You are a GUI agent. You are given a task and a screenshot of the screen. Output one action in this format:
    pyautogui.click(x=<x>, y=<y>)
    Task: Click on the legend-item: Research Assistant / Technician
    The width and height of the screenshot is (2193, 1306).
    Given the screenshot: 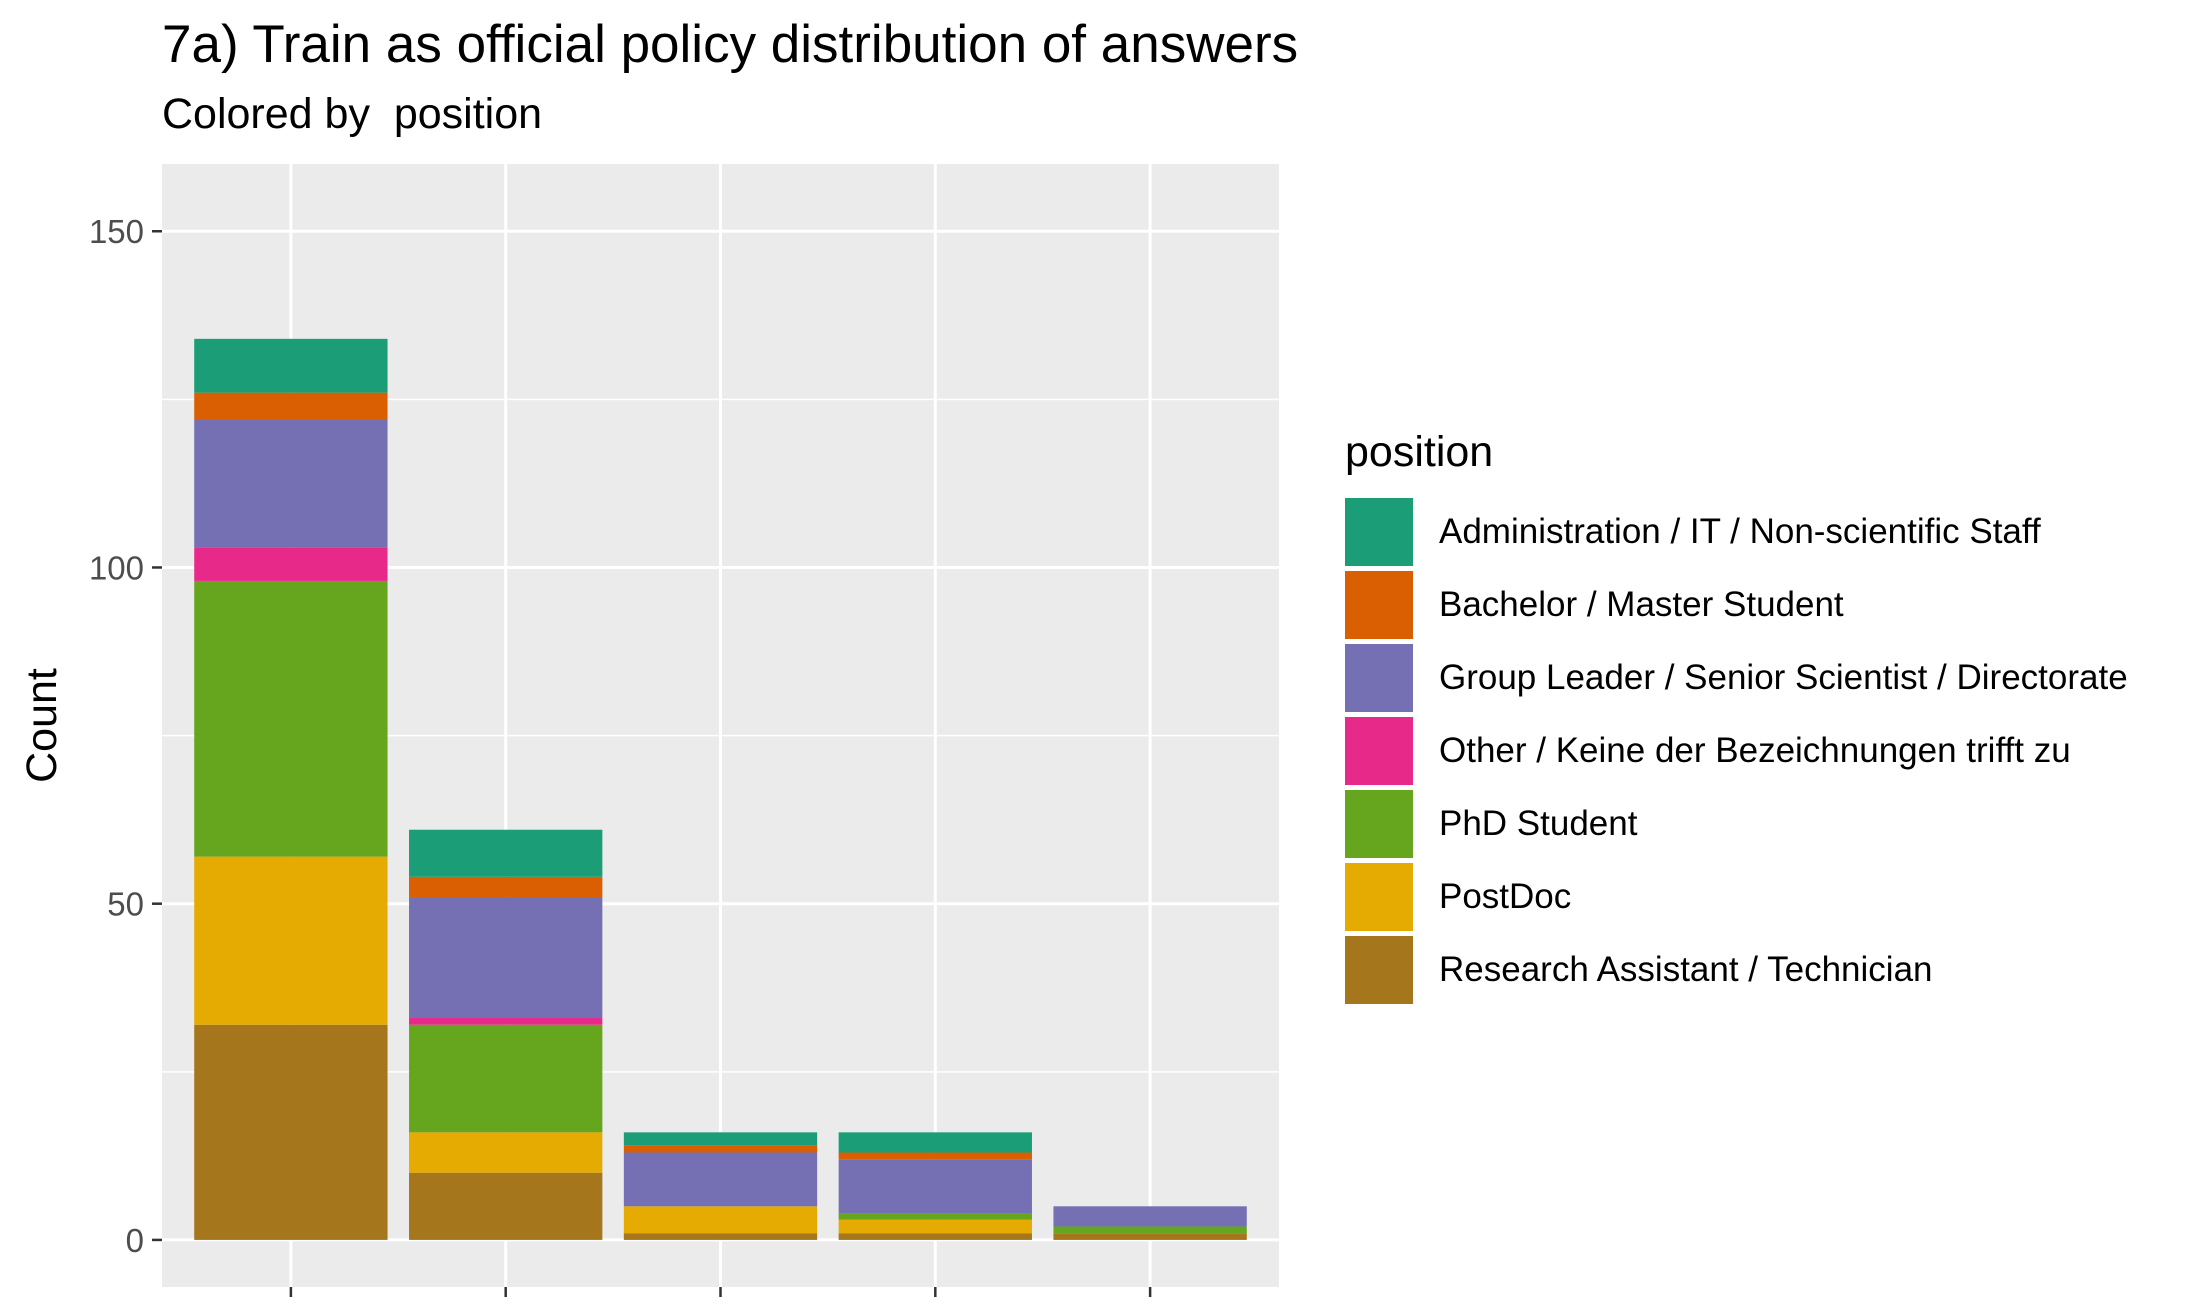 What is the action you would take?
    pyautogui.click(x=1736, y=969)
    